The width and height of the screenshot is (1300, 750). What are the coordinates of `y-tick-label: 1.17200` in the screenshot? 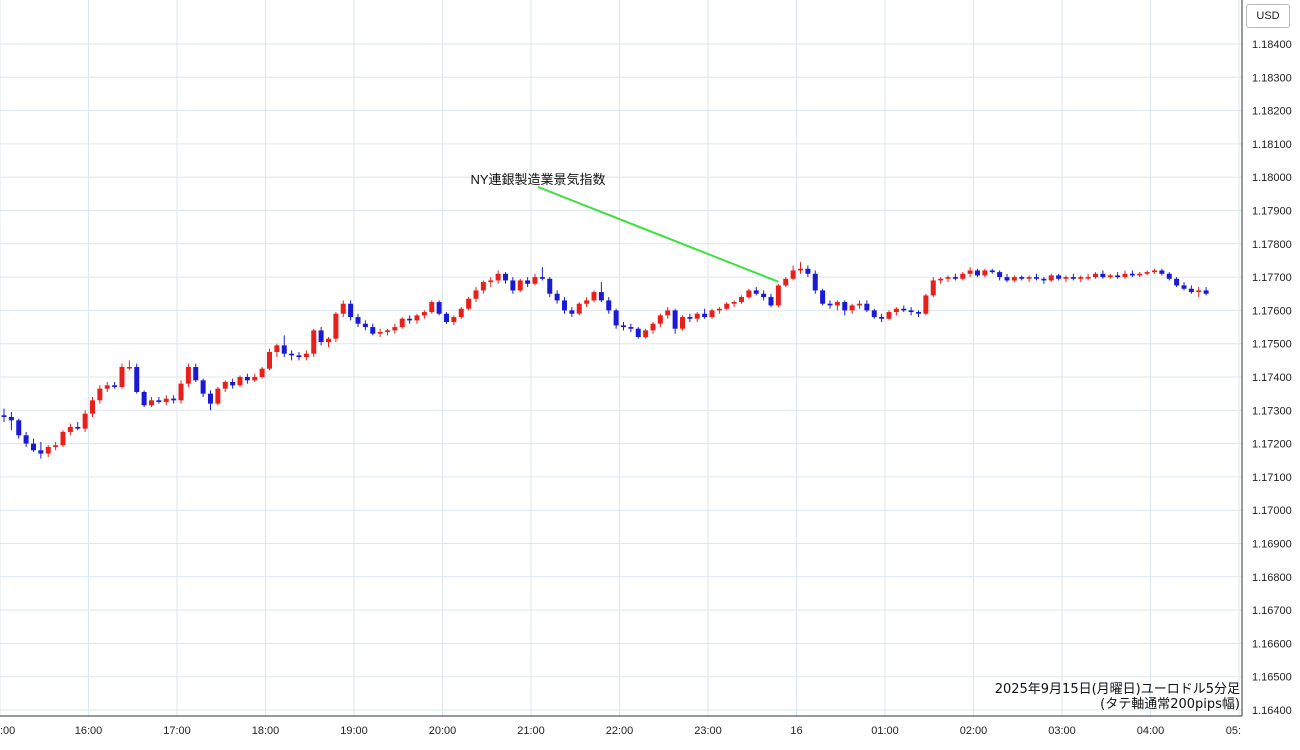 It's located at (1272, 445).